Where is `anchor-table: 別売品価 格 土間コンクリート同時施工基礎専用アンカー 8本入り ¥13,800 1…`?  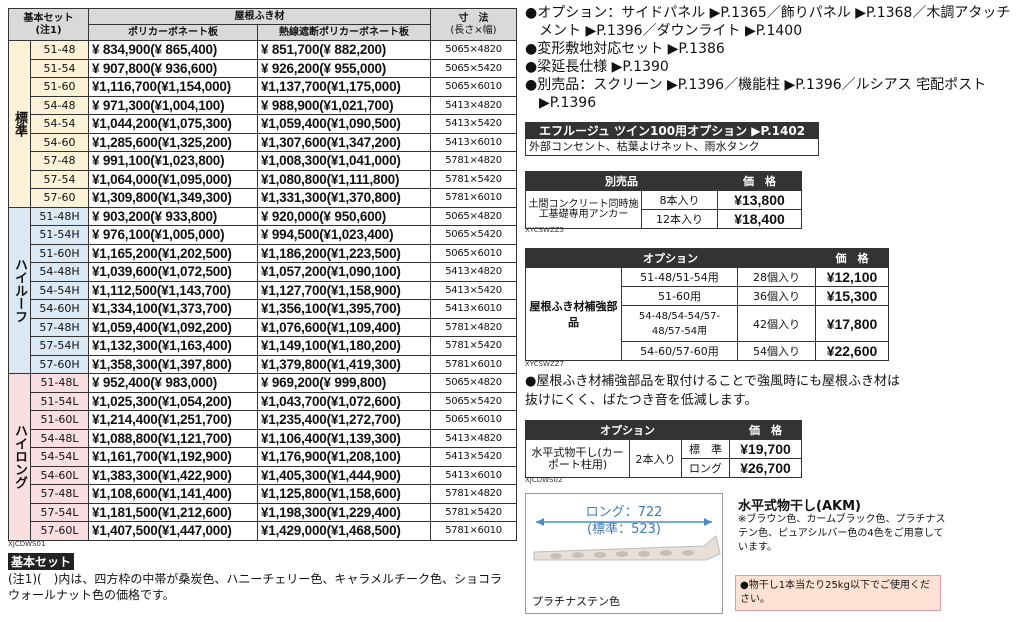 anchor-table: 別売品価 格 土間コンクリート同時施工基礎専用アンカー 8本入り ¥13,800 1… is located at coordinates (663, 200).